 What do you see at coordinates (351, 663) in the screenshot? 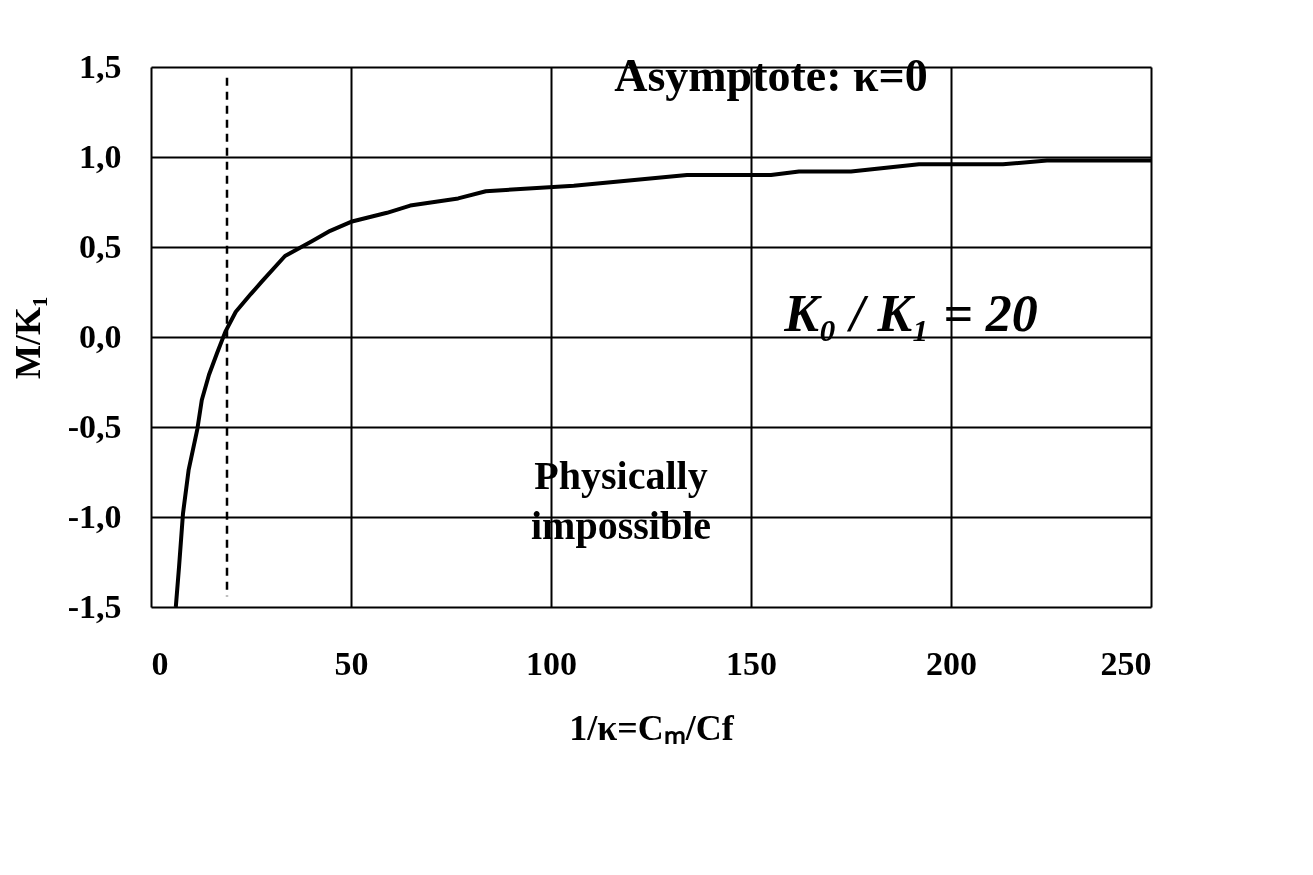
I see `x-tick-label: 50` at bounding box center [351, 663].